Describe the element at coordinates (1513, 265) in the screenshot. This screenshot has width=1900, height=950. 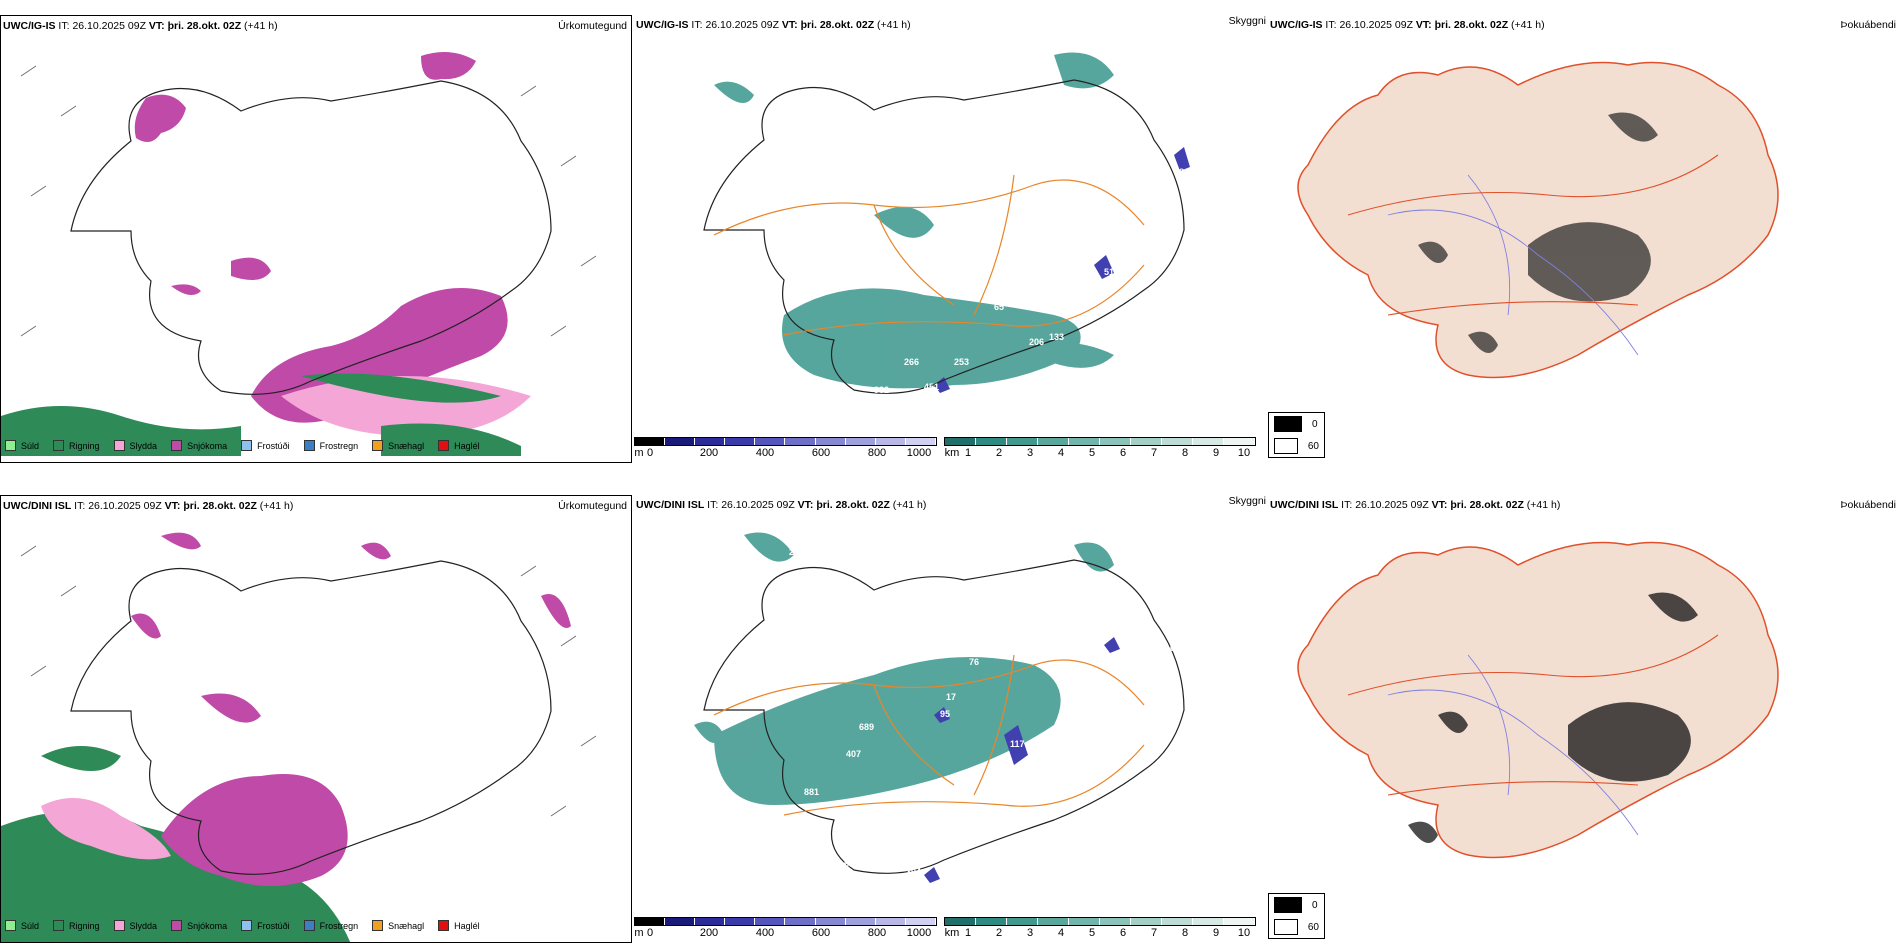
I see `rivers` at that location.